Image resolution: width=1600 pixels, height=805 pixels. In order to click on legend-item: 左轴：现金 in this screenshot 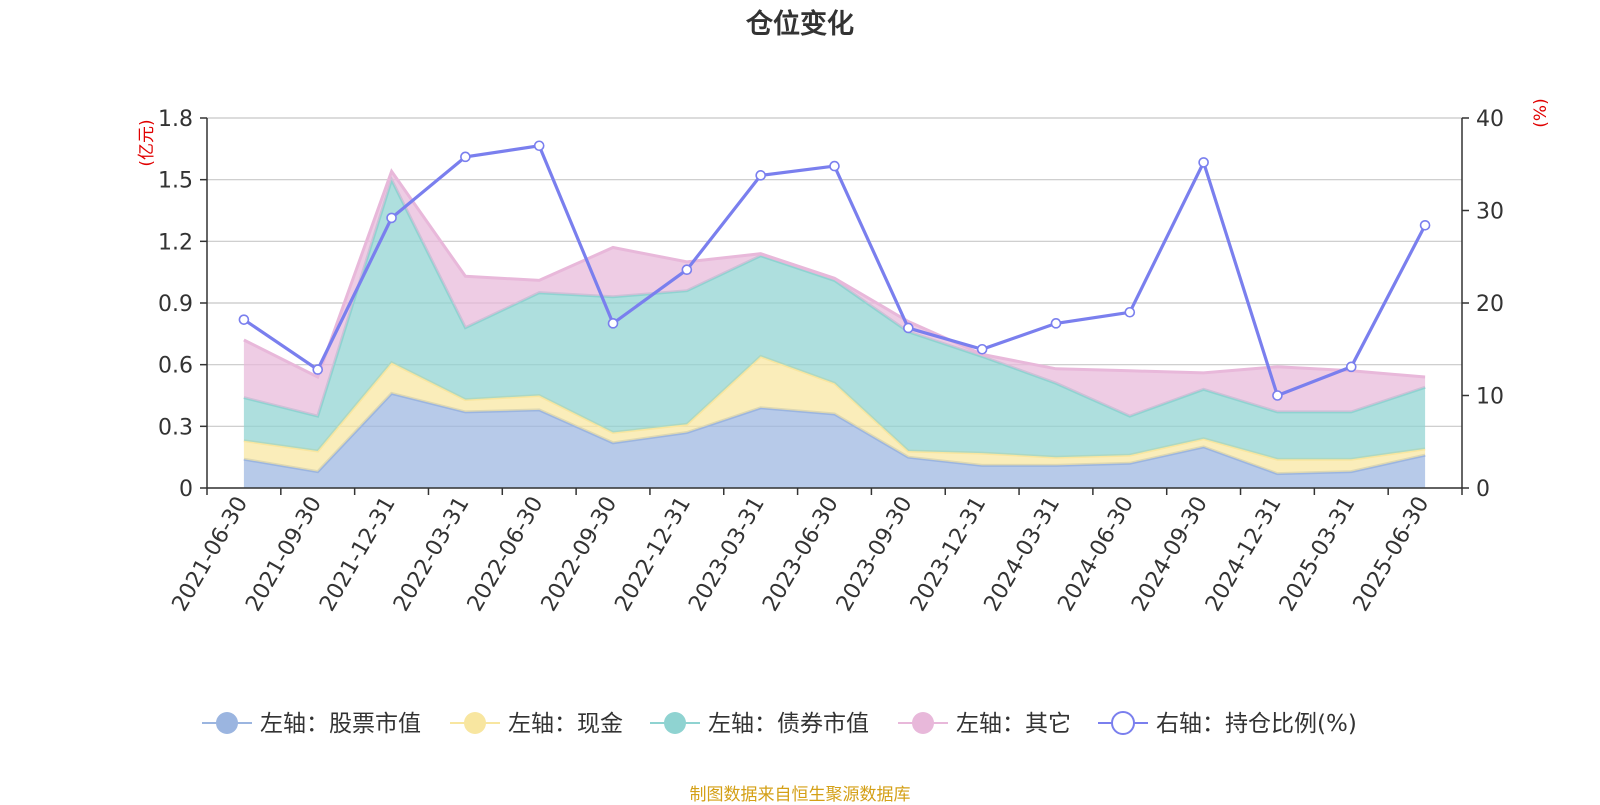, I will do `click(536, 724)`.